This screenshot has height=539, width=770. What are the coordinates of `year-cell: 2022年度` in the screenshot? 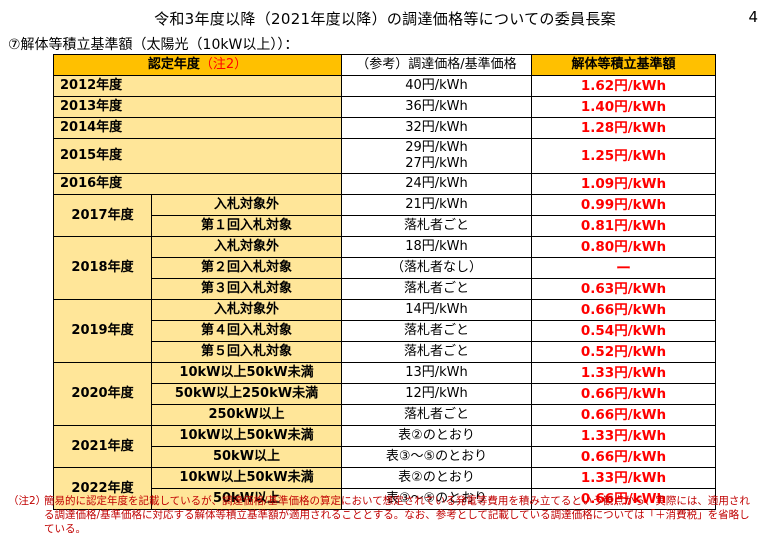 It's located at (102, 488).